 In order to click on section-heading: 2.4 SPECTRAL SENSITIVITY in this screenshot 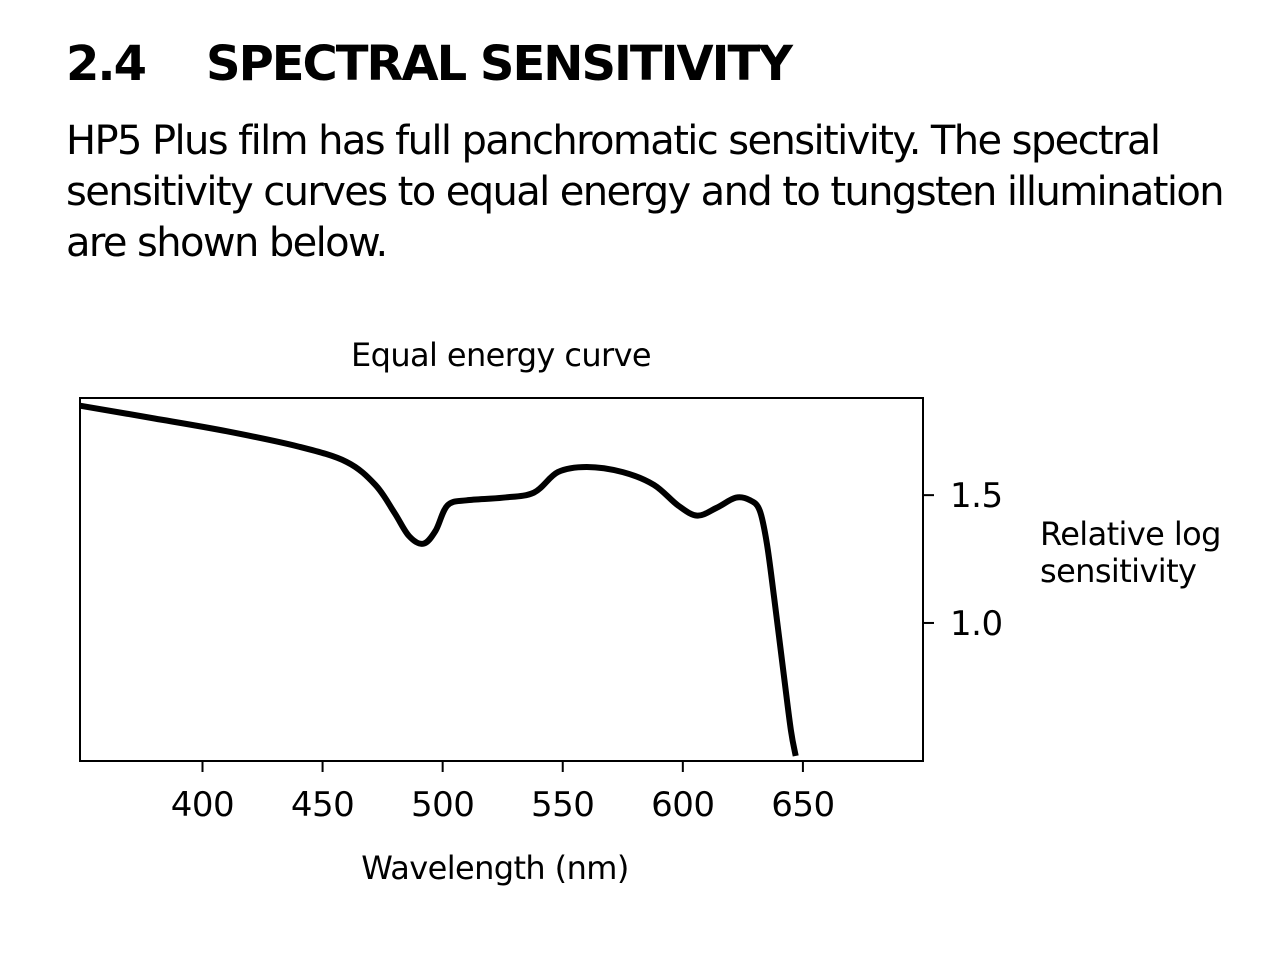, I will do `click(429, 64)`.